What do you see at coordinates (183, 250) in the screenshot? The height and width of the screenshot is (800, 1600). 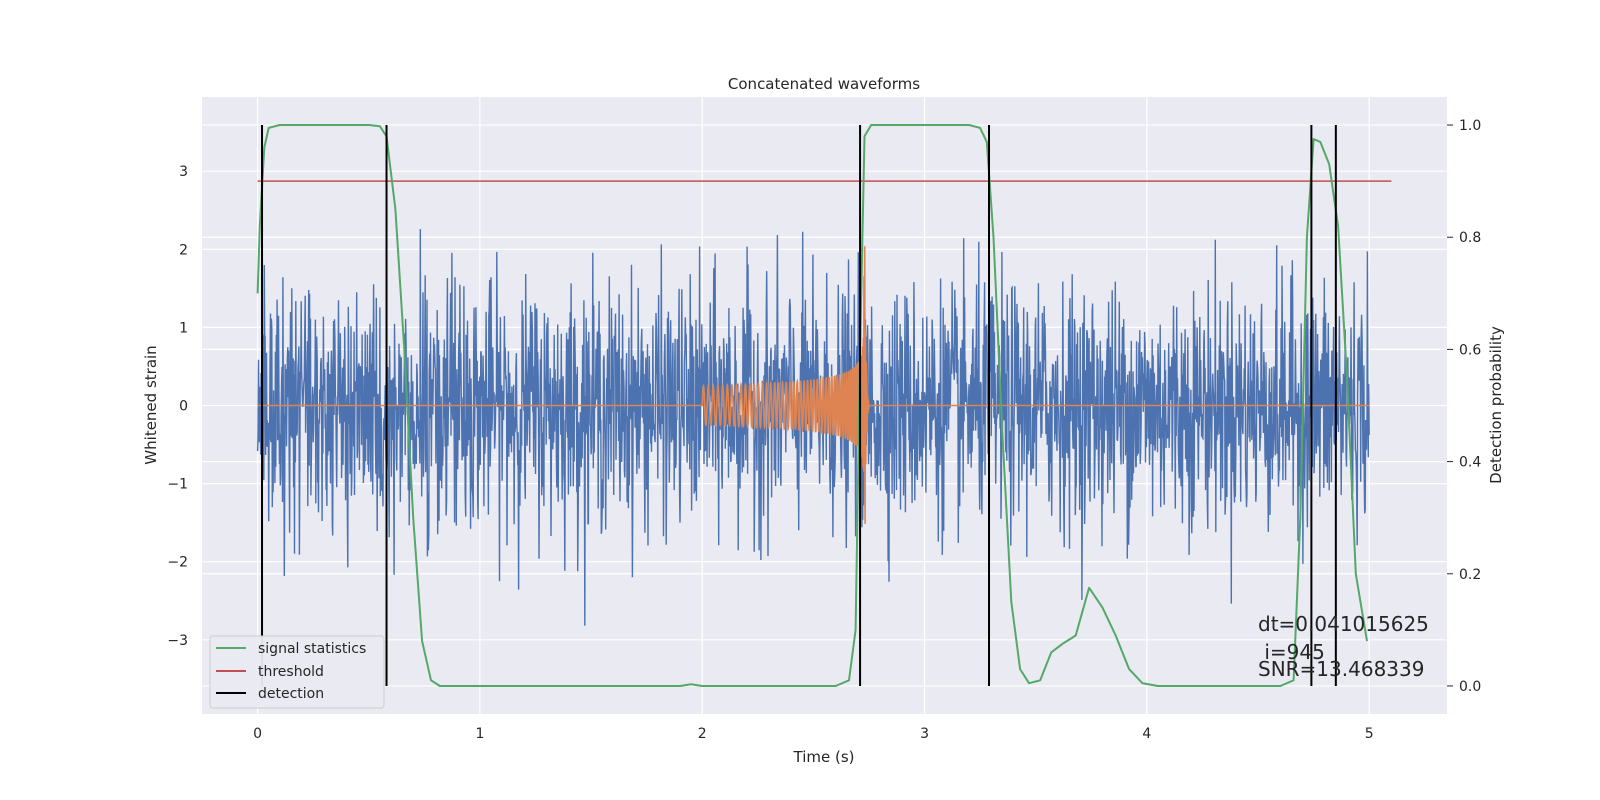 I see `y-left-tick-label: 2` at bounding box center [183, 250].